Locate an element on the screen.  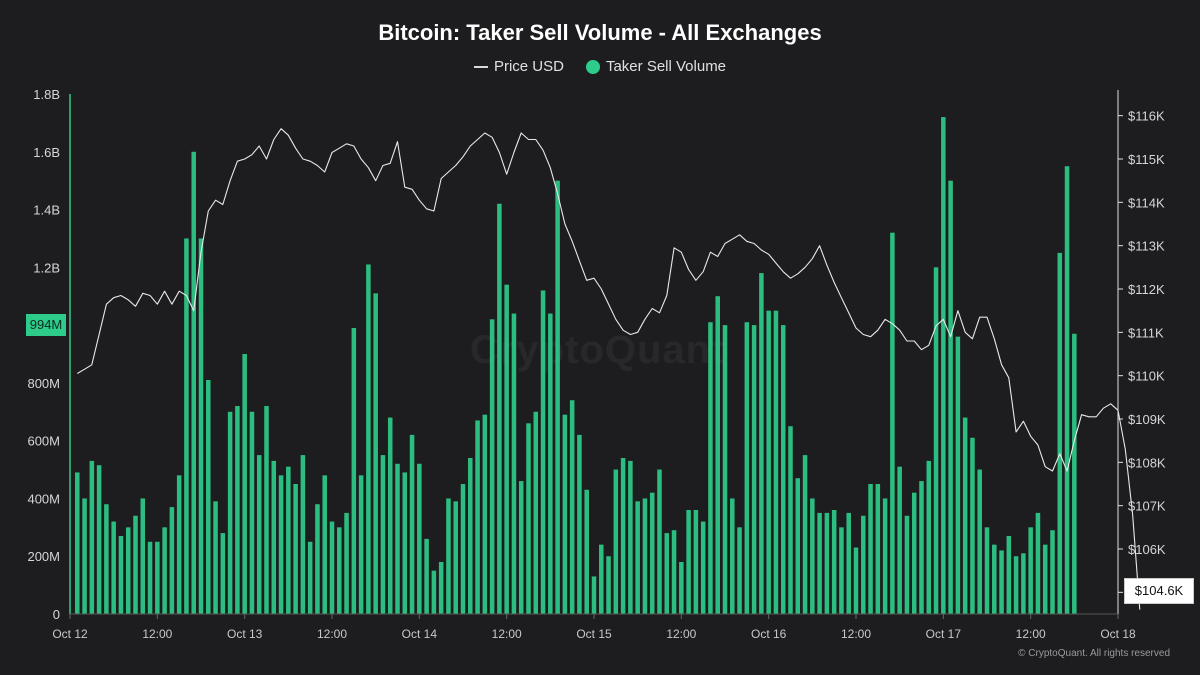
y-right-tick-label: $111K is located at coordinates (1146, 332).